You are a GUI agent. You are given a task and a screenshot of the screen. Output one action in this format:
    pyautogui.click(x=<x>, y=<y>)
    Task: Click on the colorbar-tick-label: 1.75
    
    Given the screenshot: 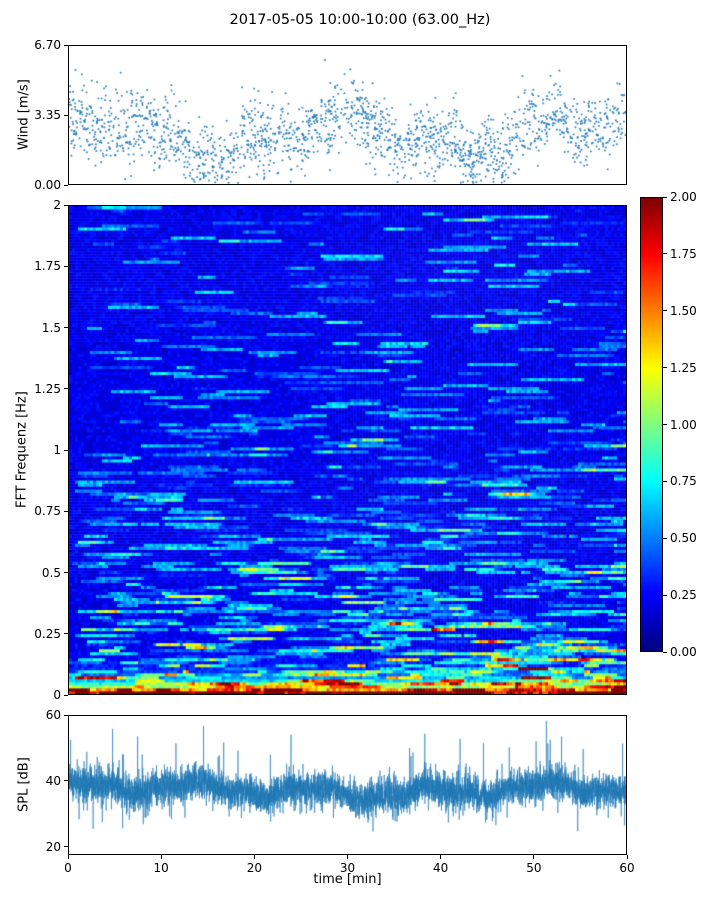 What is the action you would take?
    pyautogui.click(x=683, y=253)
    